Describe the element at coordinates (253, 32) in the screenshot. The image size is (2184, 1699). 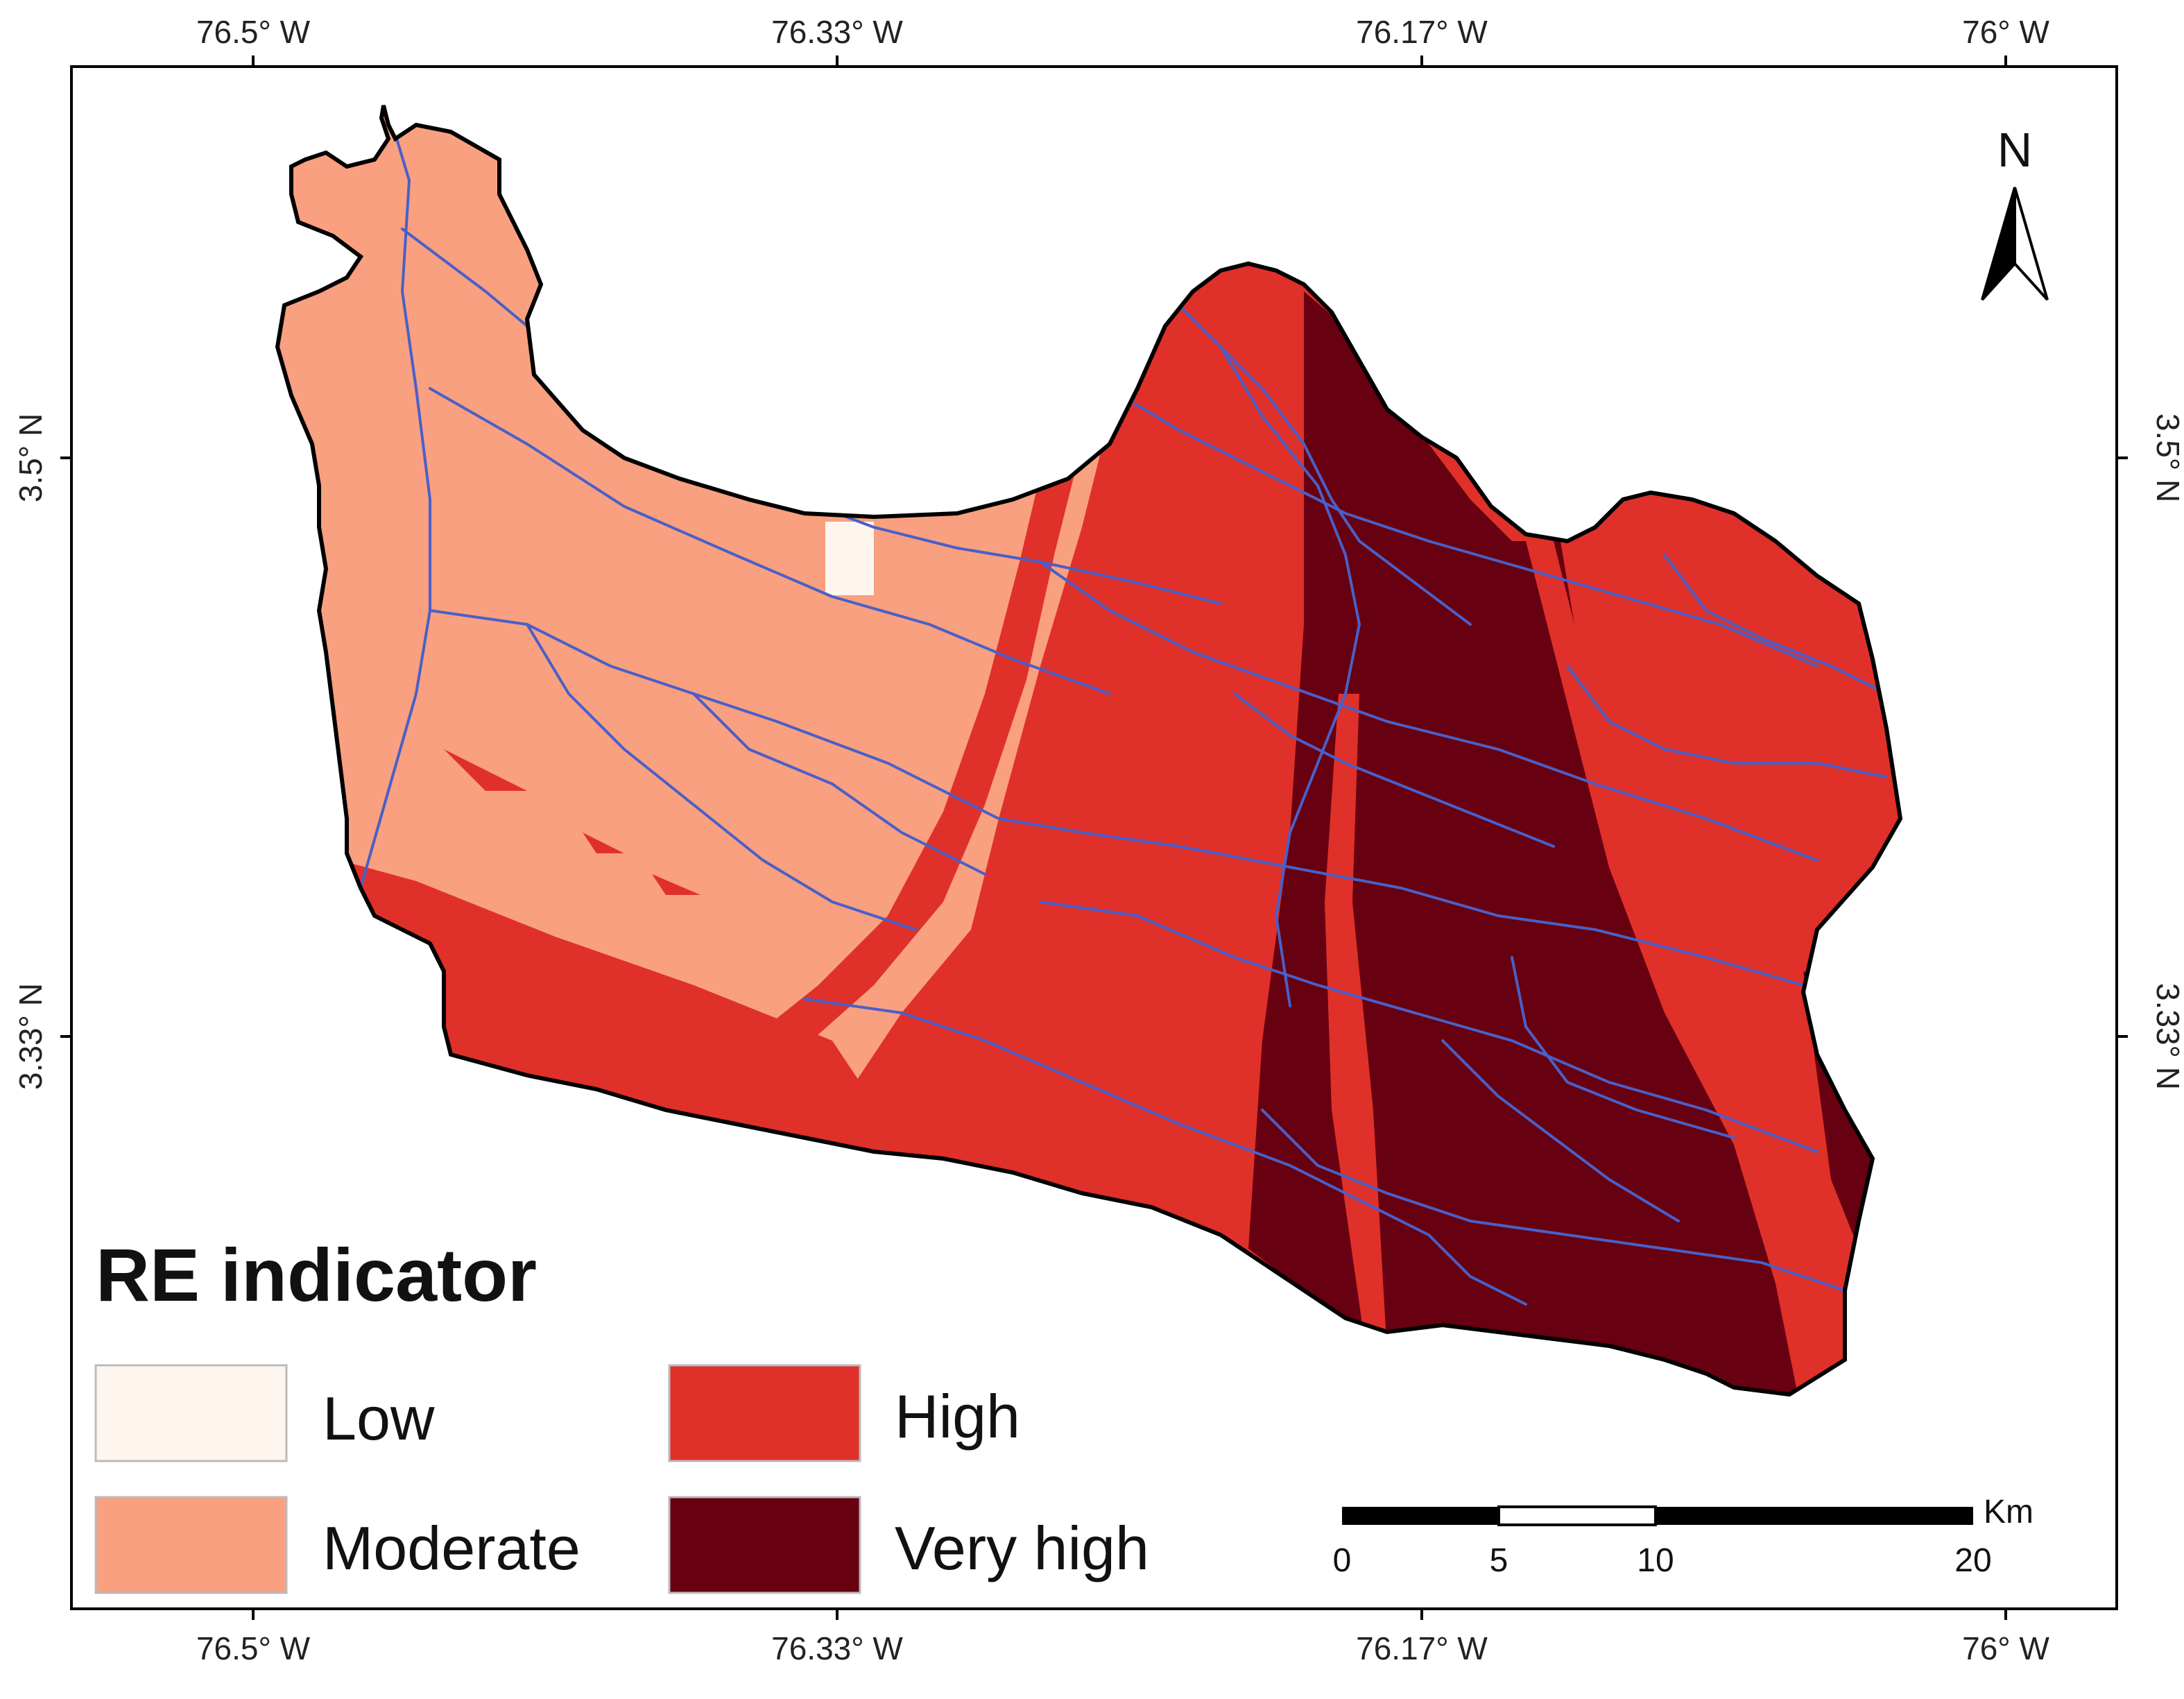
I see `top-lon-label: 76.5° W` at that location.